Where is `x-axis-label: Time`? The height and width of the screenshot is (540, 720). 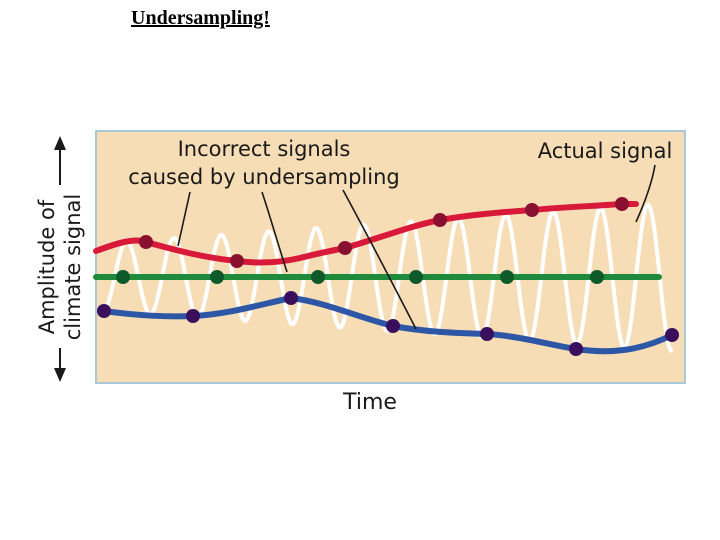
x-axis-label: Time is located at coordinates (369, 402).